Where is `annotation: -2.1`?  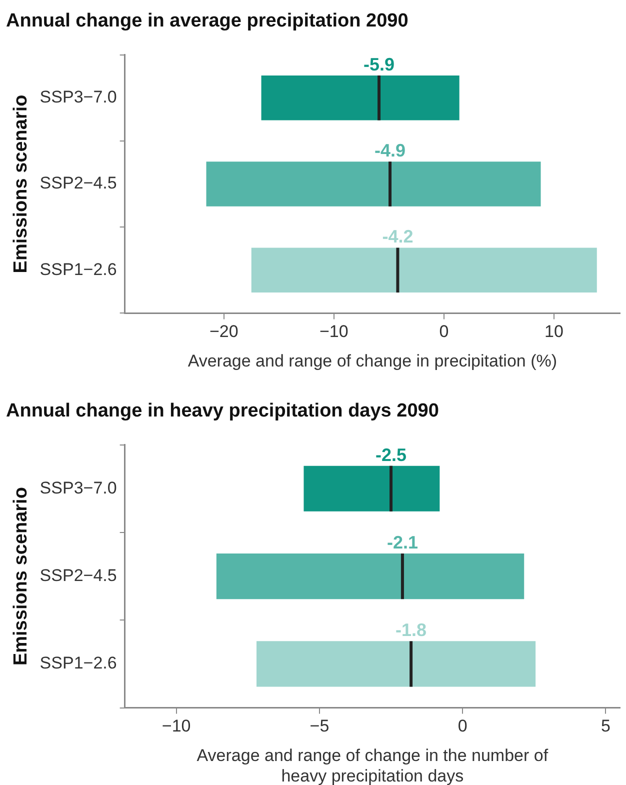 annotation: -2.1 is located at coordinates (402, 542).